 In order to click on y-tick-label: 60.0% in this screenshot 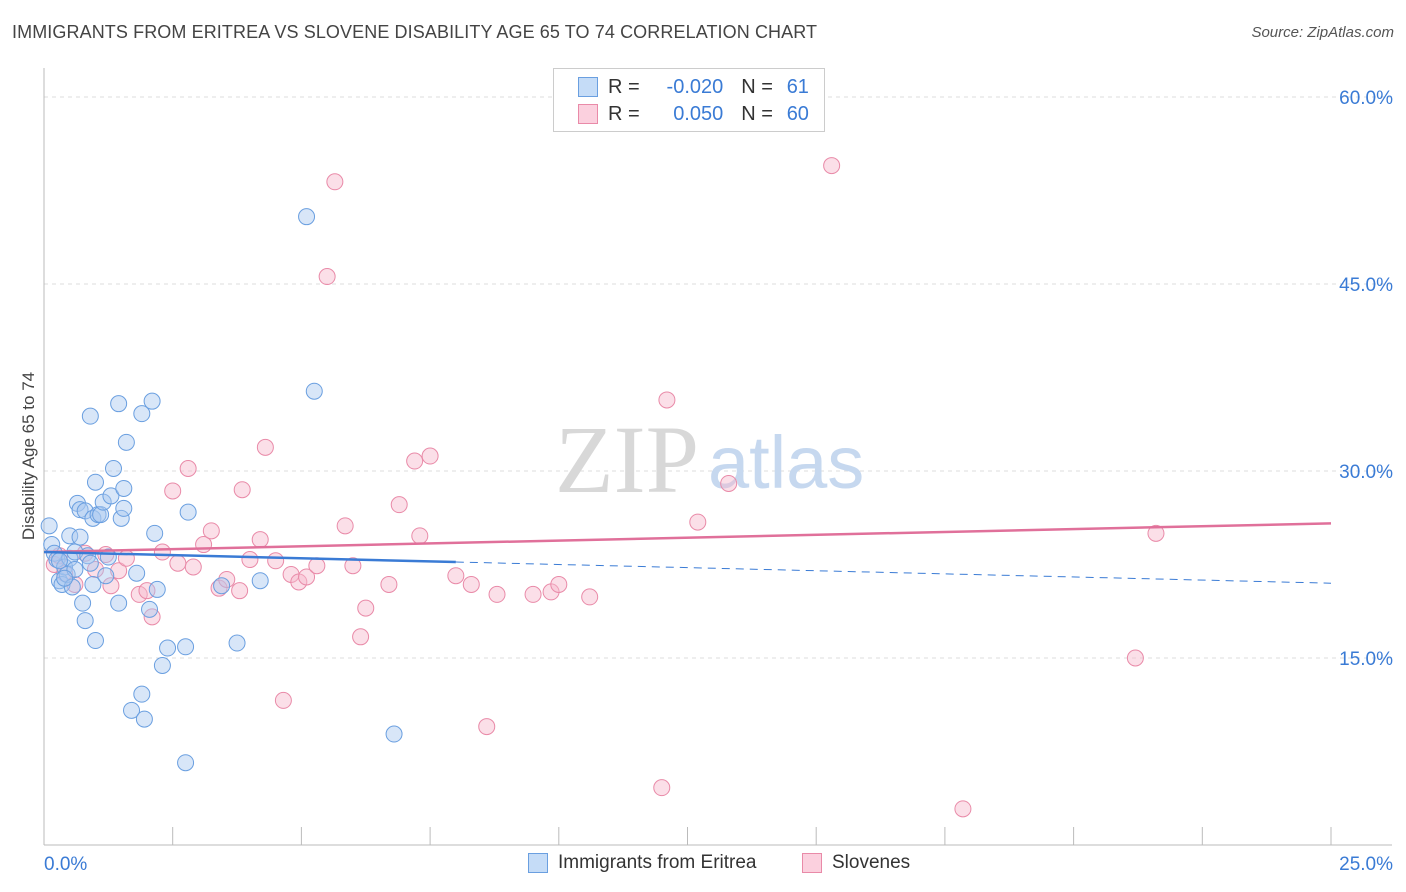, I will do `click(1366, 98)`.